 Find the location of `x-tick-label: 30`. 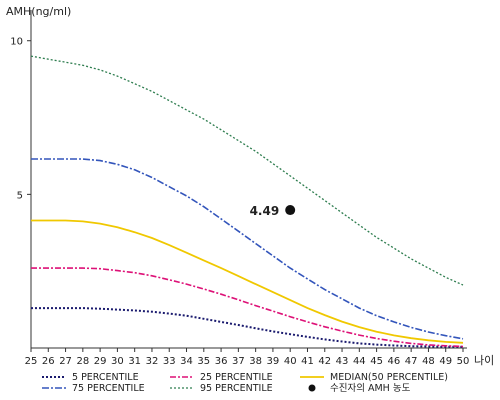

x-tick-label: 30 is located at coordinates (117, 361).